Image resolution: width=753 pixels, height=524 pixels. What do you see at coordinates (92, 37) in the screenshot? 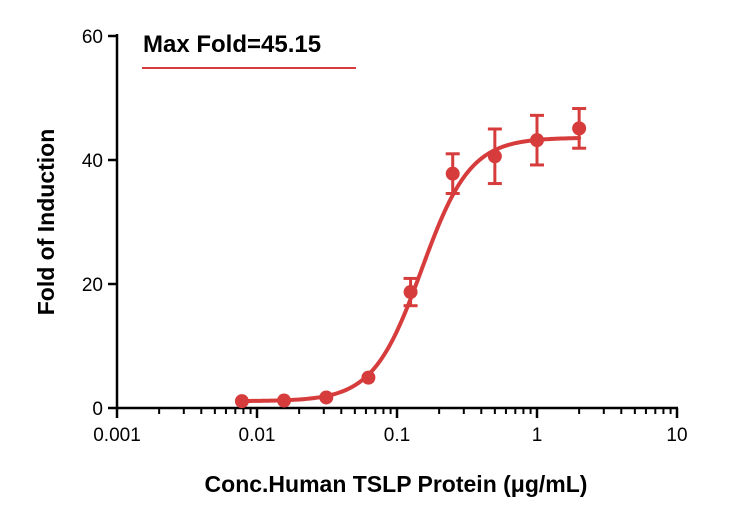
I see `y-tick-label: 60` at bounding box center [92, 37].